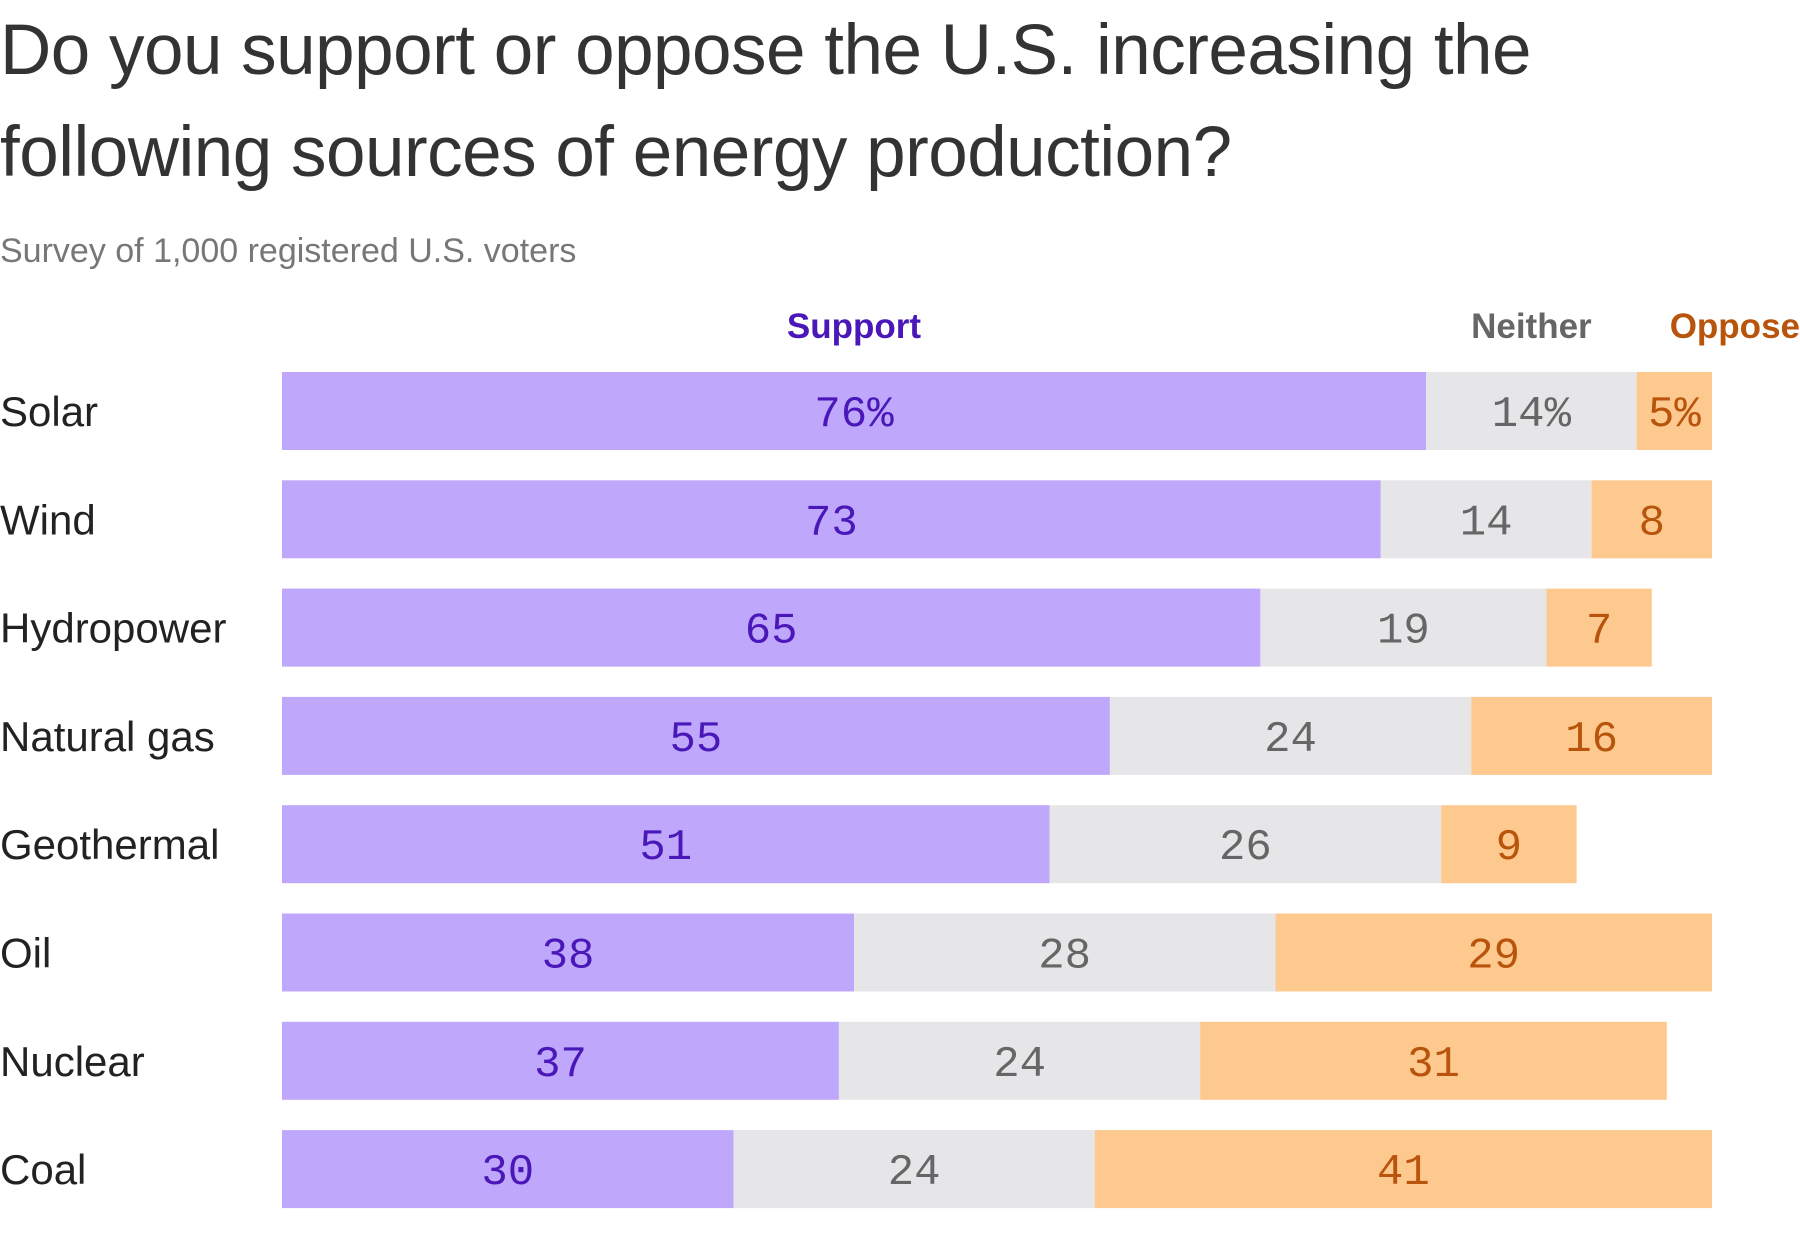 This screenshot has width=1800, height=1260. What do you see at coordinates (113, 628) in the screenshot?
I see `category-label-hydropower: Hydropower` at bounding box center [113, 628].